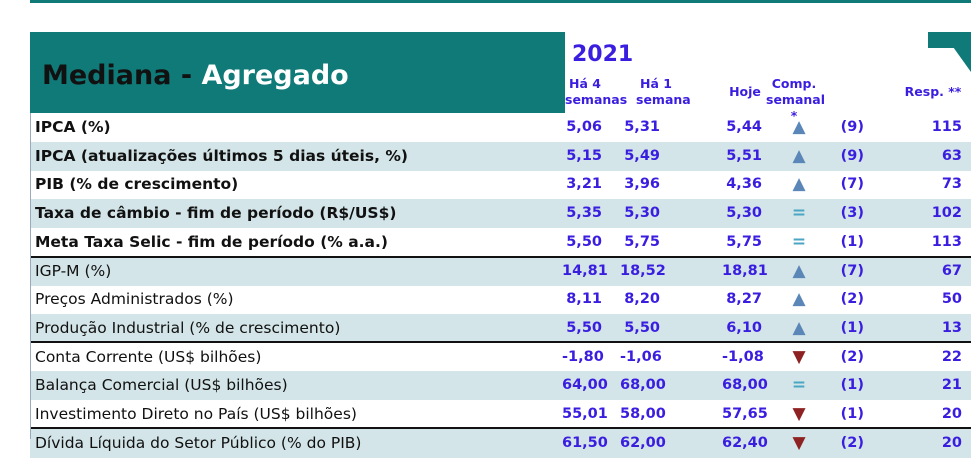 The width and height of the screenshot is (971, 458). Describe the element at coordinates (122, 75) in the screenshot. I see `title-dark: Mediana -` at that location.